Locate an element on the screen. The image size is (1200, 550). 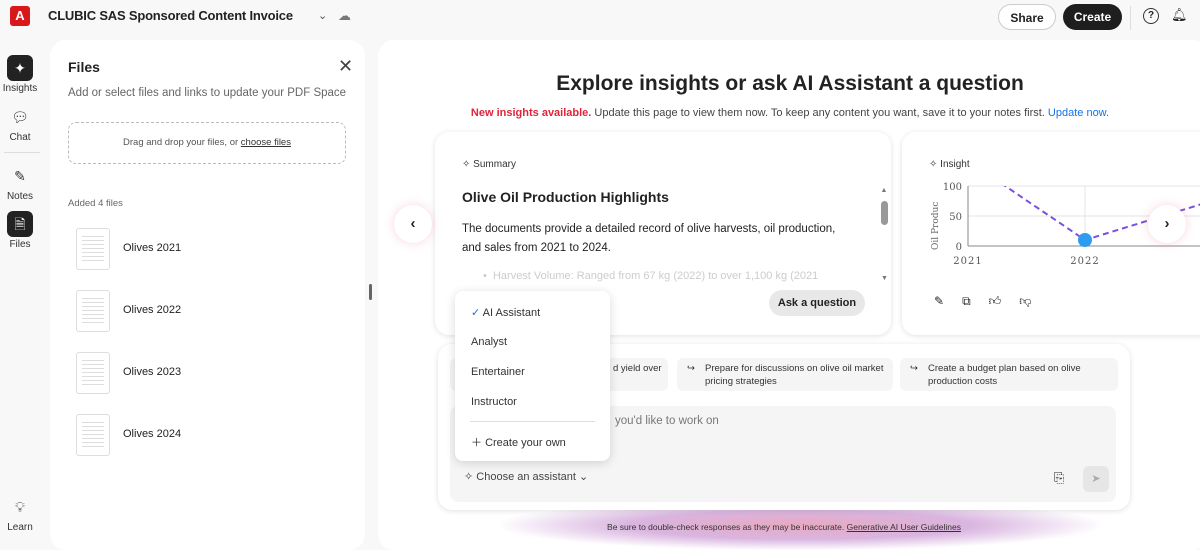
menu-item-create-your-own: ＋ Create your own is located at coordinates (518, 442).